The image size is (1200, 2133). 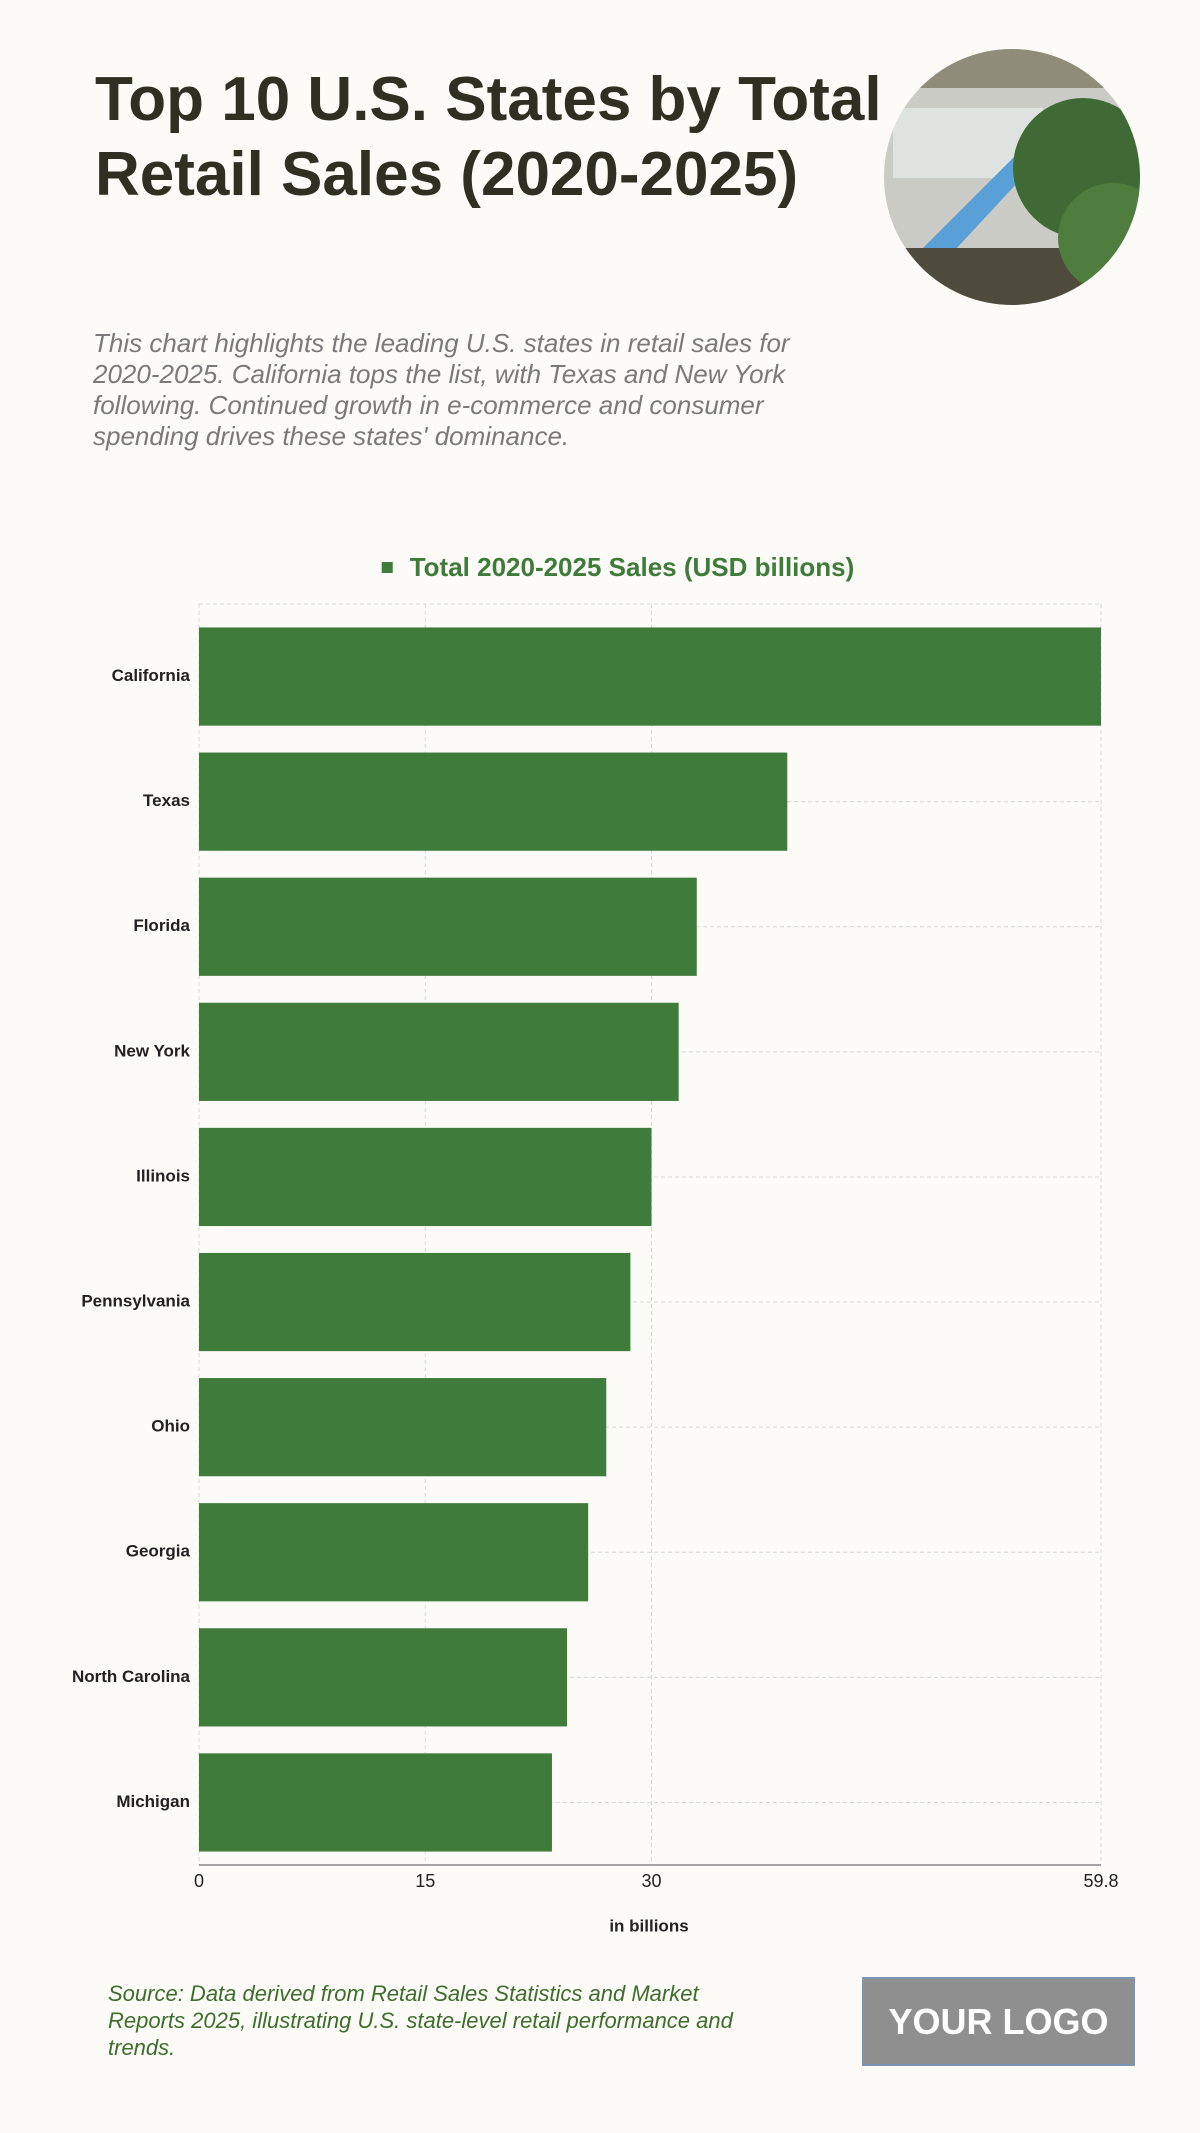 I want to click on legend-swatch, so click(x=387, y=567).